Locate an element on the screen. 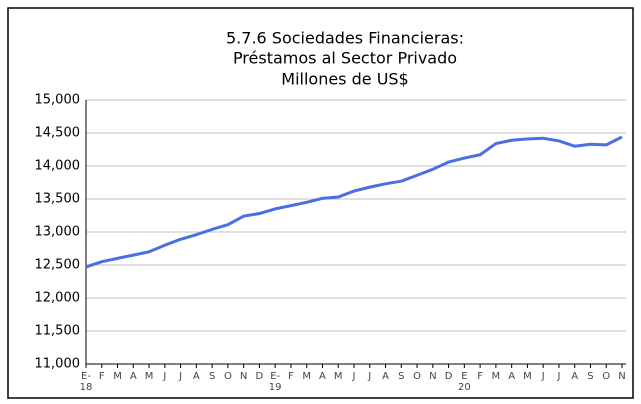  x-tick-label: E is located at coordinates (464, 376).